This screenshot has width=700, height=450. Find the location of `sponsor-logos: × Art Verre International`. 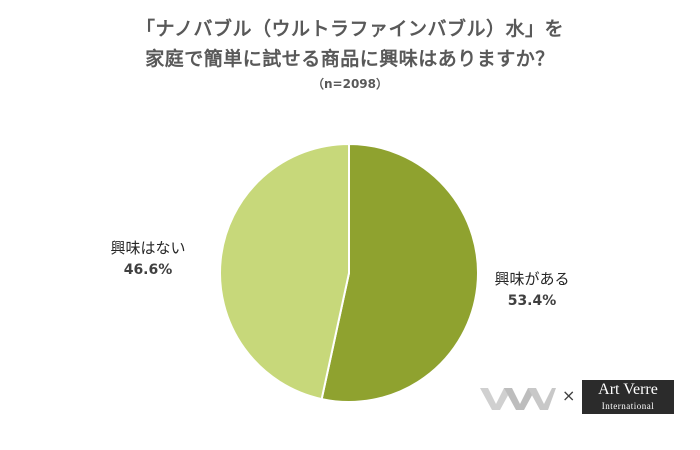

sponsor-logos: × Art Verre International is located at coordinates (583, 398).